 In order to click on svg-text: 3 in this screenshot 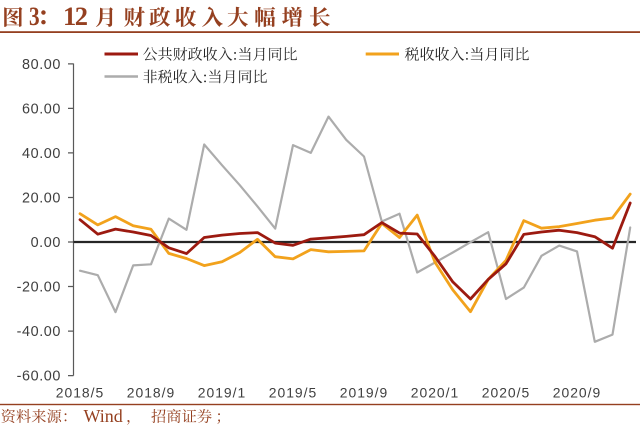, I will do `click(34, 17)`.